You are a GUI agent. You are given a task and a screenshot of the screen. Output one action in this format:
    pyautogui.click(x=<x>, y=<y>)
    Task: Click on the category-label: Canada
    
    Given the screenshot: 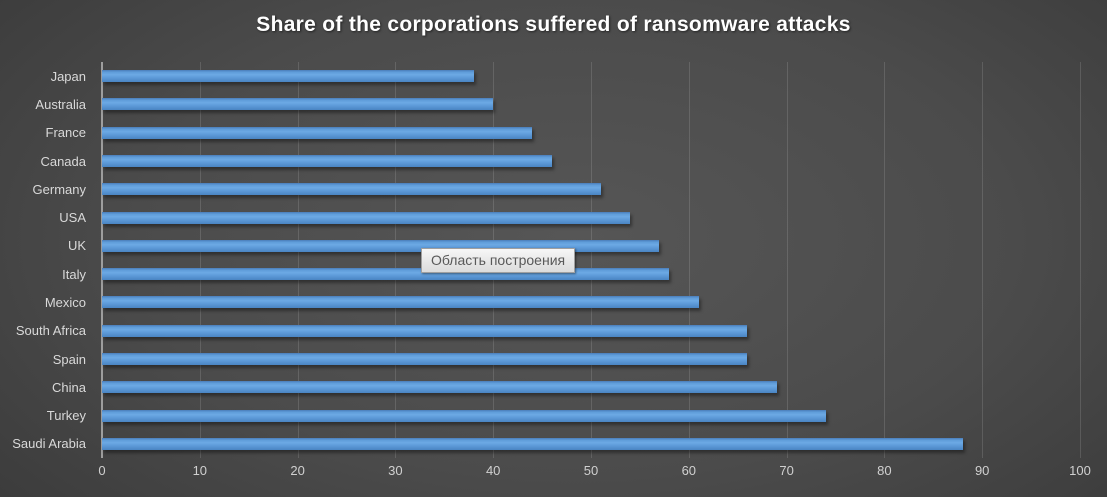 What is the action you would take?
    pyautogui.click(x=63, y=161)
    